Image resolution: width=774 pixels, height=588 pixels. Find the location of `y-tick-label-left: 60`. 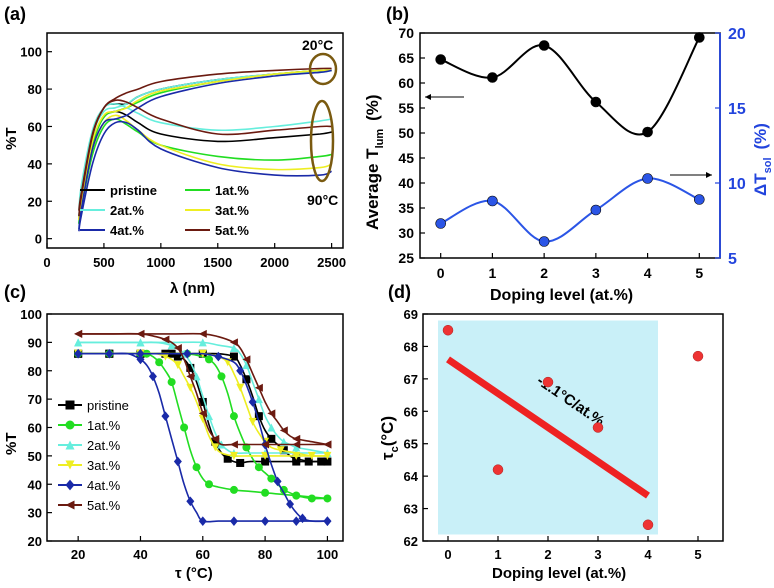

y-tick-label-left: 60 is located at coordinates (406, 83).